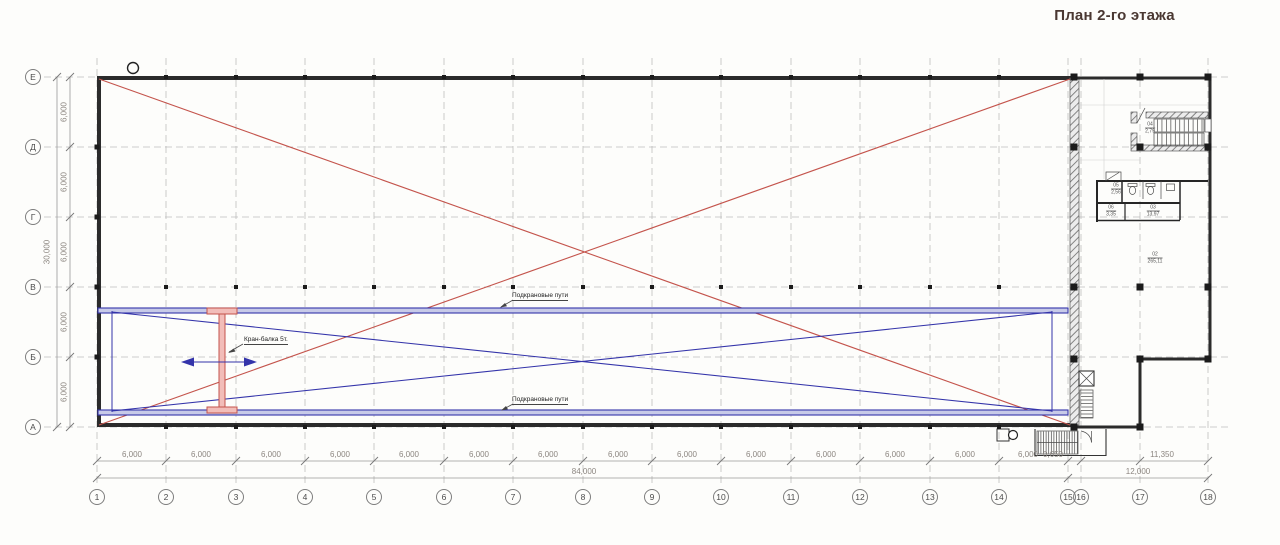 The image size is (1280, 545). What do you see at coordinates (444, 497) in the screenshot?
I see `axis-bubble-col-6: 6` at bounding box center [444, 497].